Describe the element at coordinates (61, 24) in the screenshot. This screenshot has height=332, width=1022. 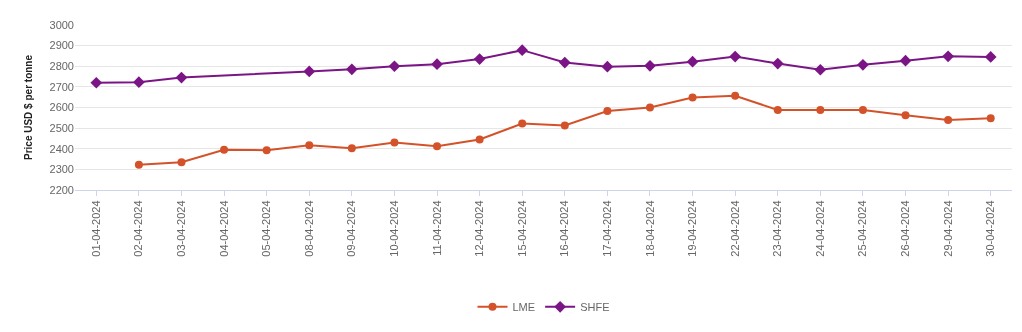
I see `y-tick-label: 3000` at that location.